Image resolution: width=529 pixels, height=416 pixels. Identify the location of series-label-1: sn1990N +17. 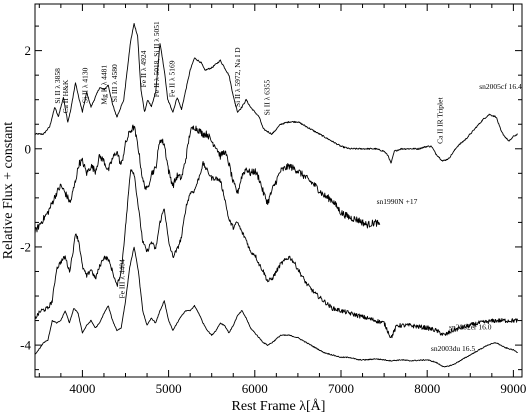
(397, 201).